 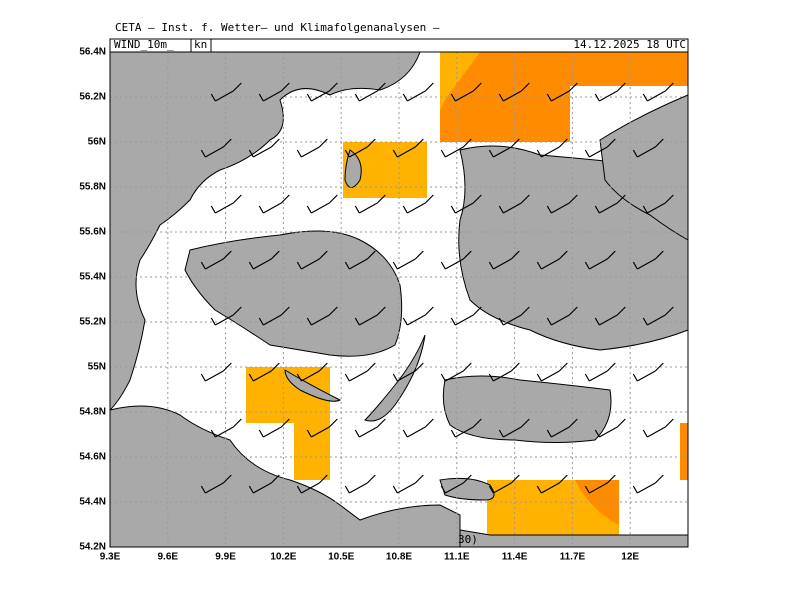 What do you see at coordinates (200, 44) in the screenshot?
I see `field-unit: kn` at bounding box center [200, 44].